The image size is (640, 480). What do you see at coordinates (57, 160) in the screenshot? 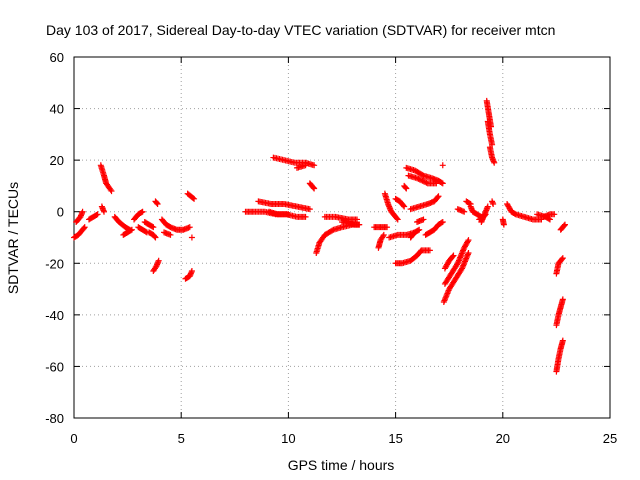
I see `y-tick-label: 20` at bounding box center [57, 160].